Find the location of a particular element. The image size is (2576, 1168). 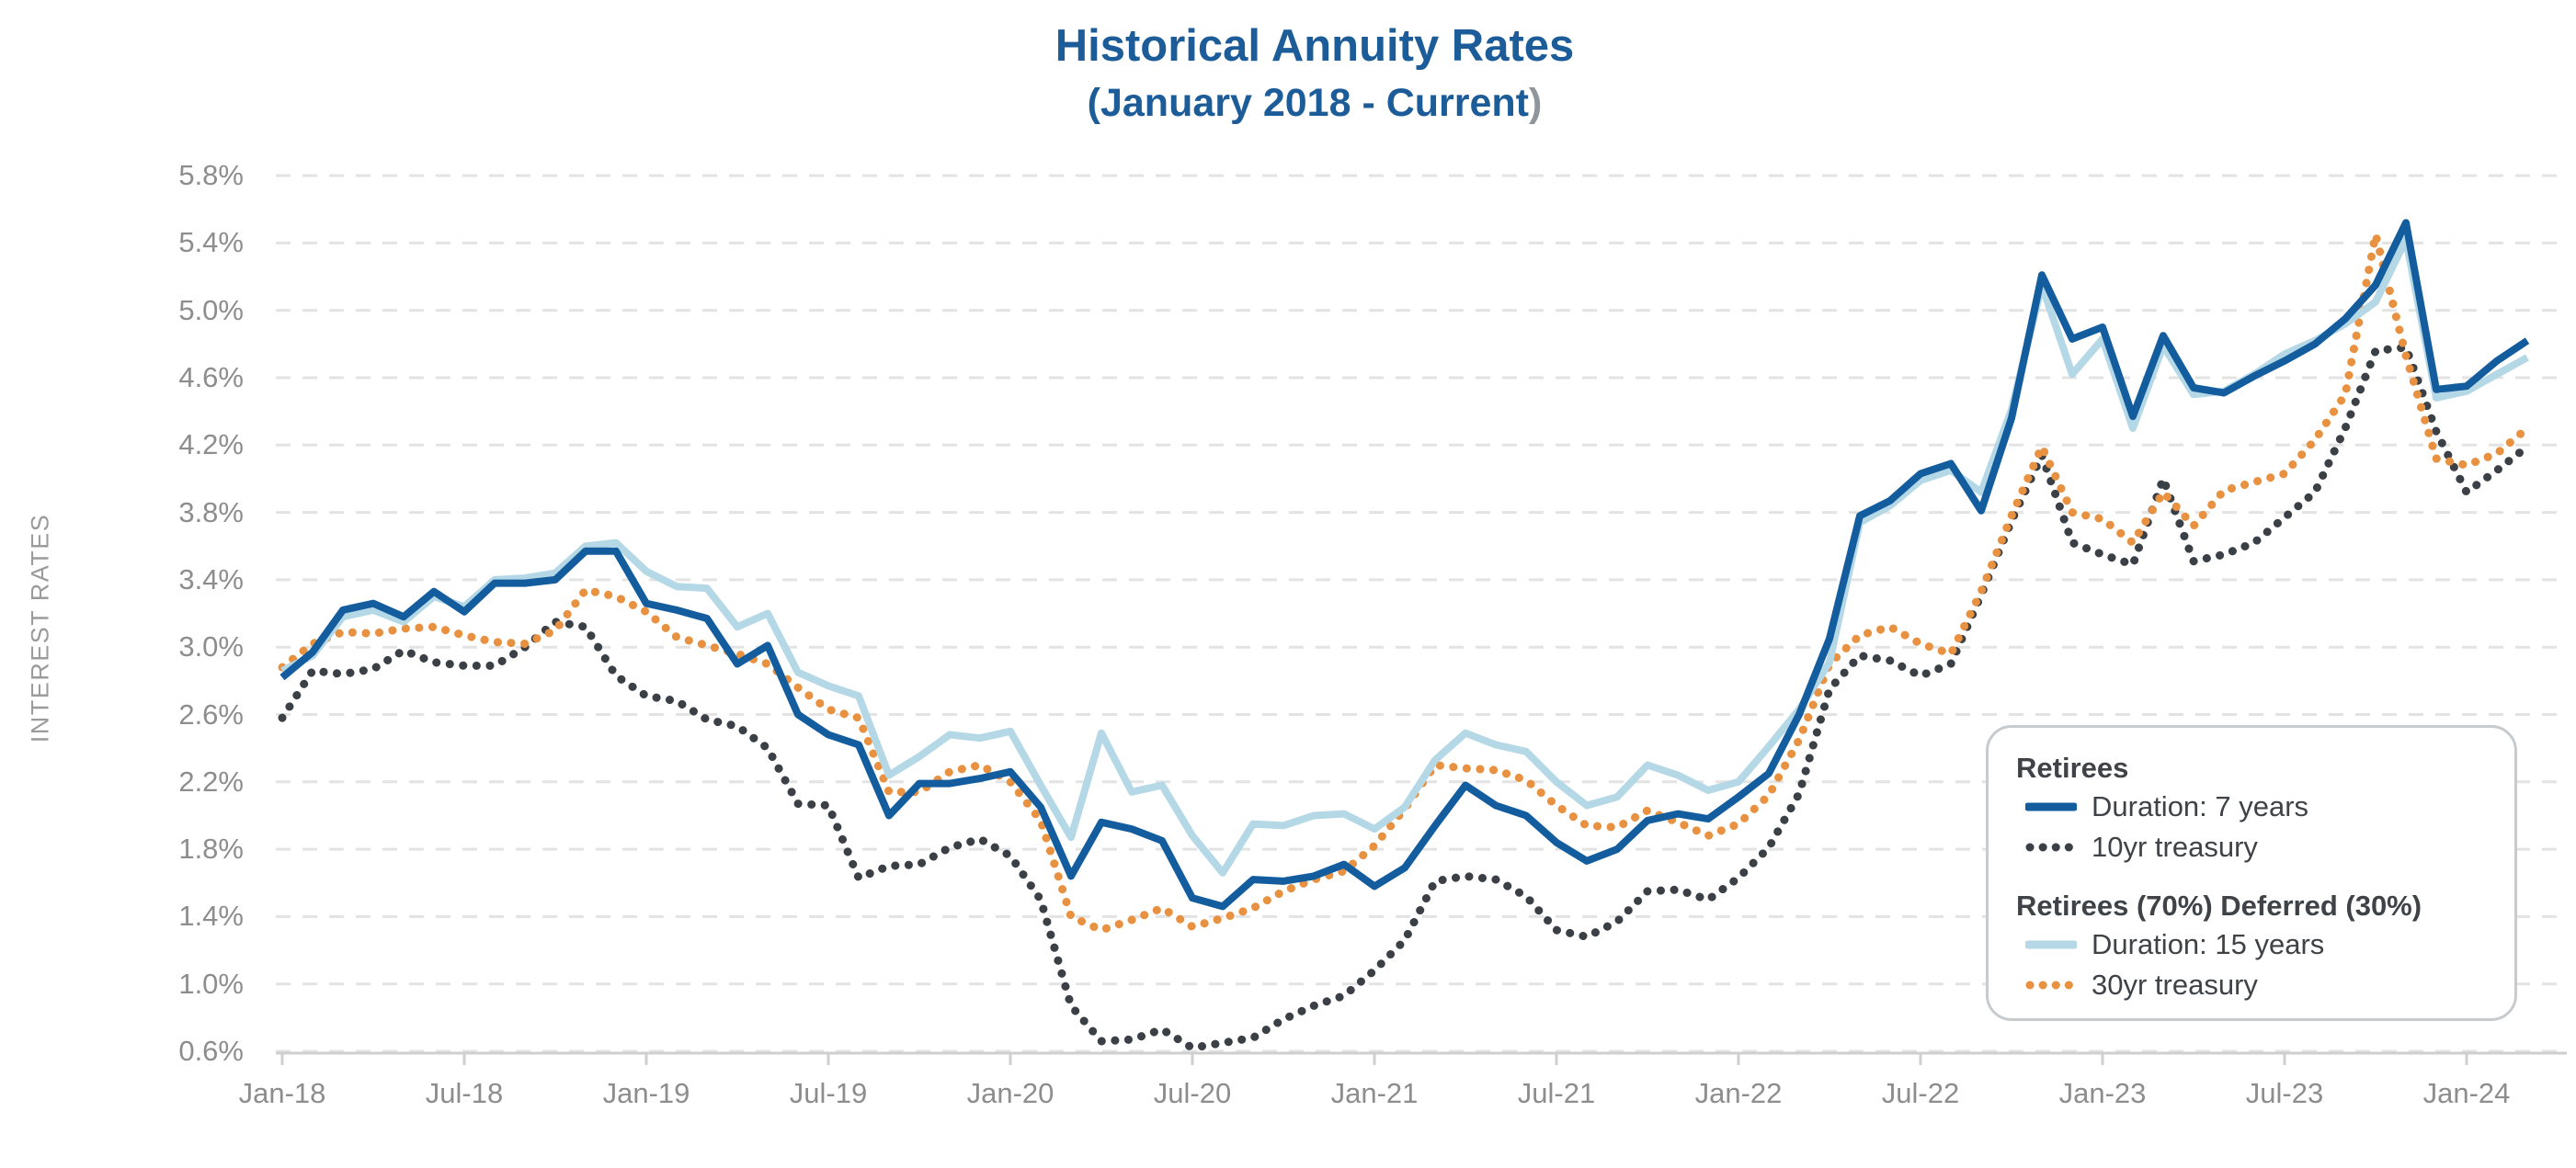

y-tick-label: 1.0% is located at coordinates (211, 983).